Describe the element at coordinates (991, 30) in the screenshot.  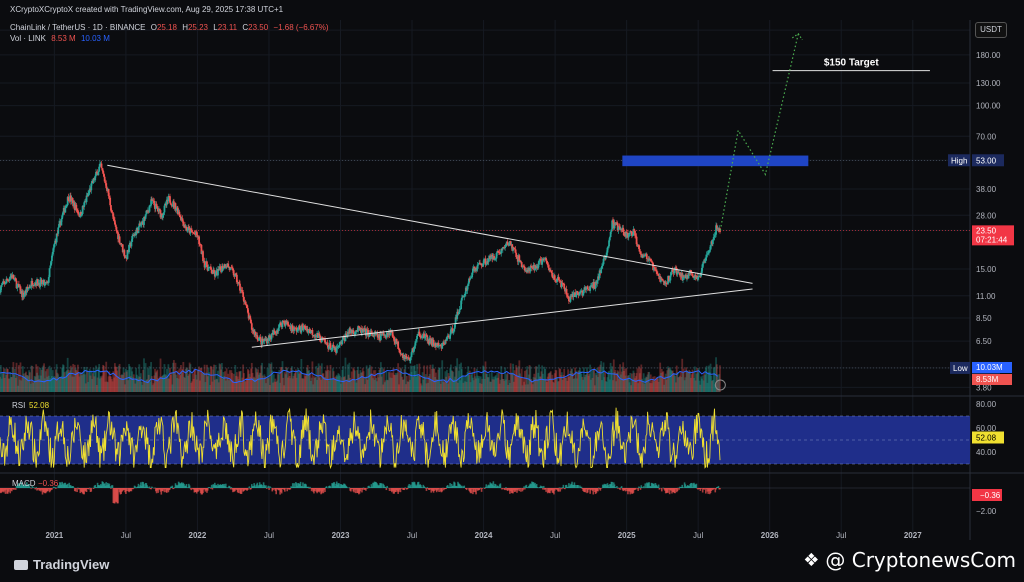
I see `currency-button: USDT` at that location.